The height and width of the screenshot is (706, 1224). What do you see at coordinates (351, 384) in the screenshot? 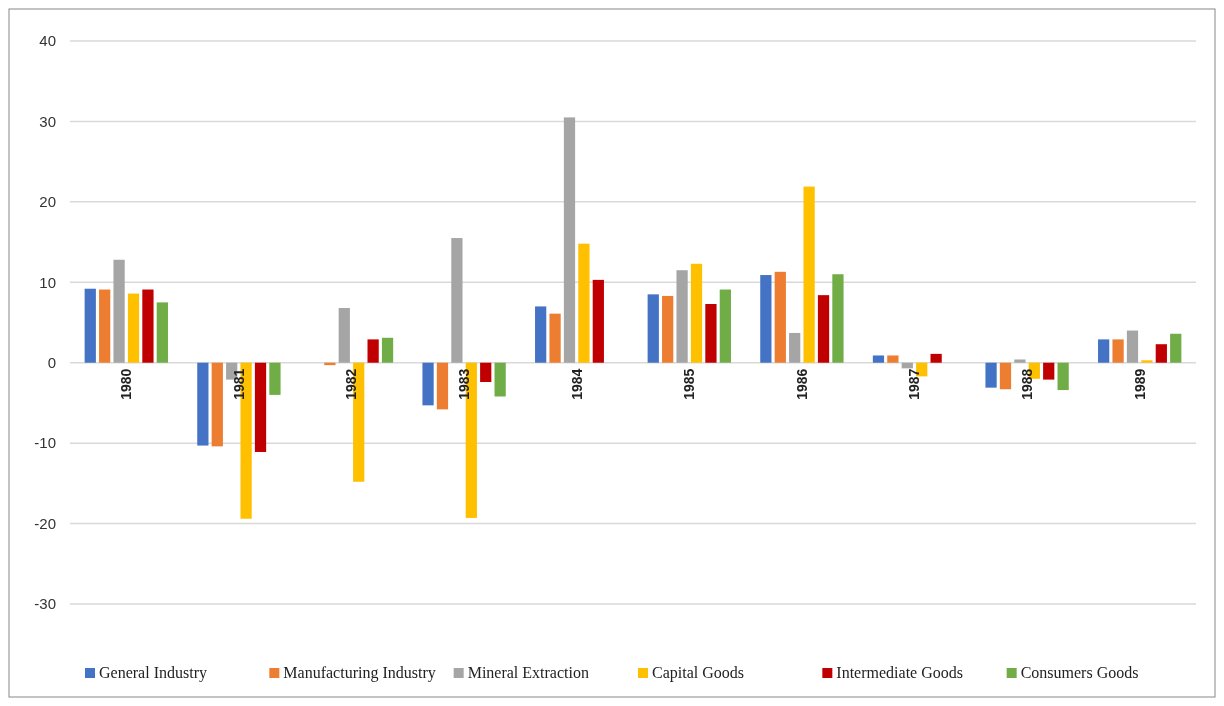
I see `x-tick-label: 1982` at bounding box center [351, 384].